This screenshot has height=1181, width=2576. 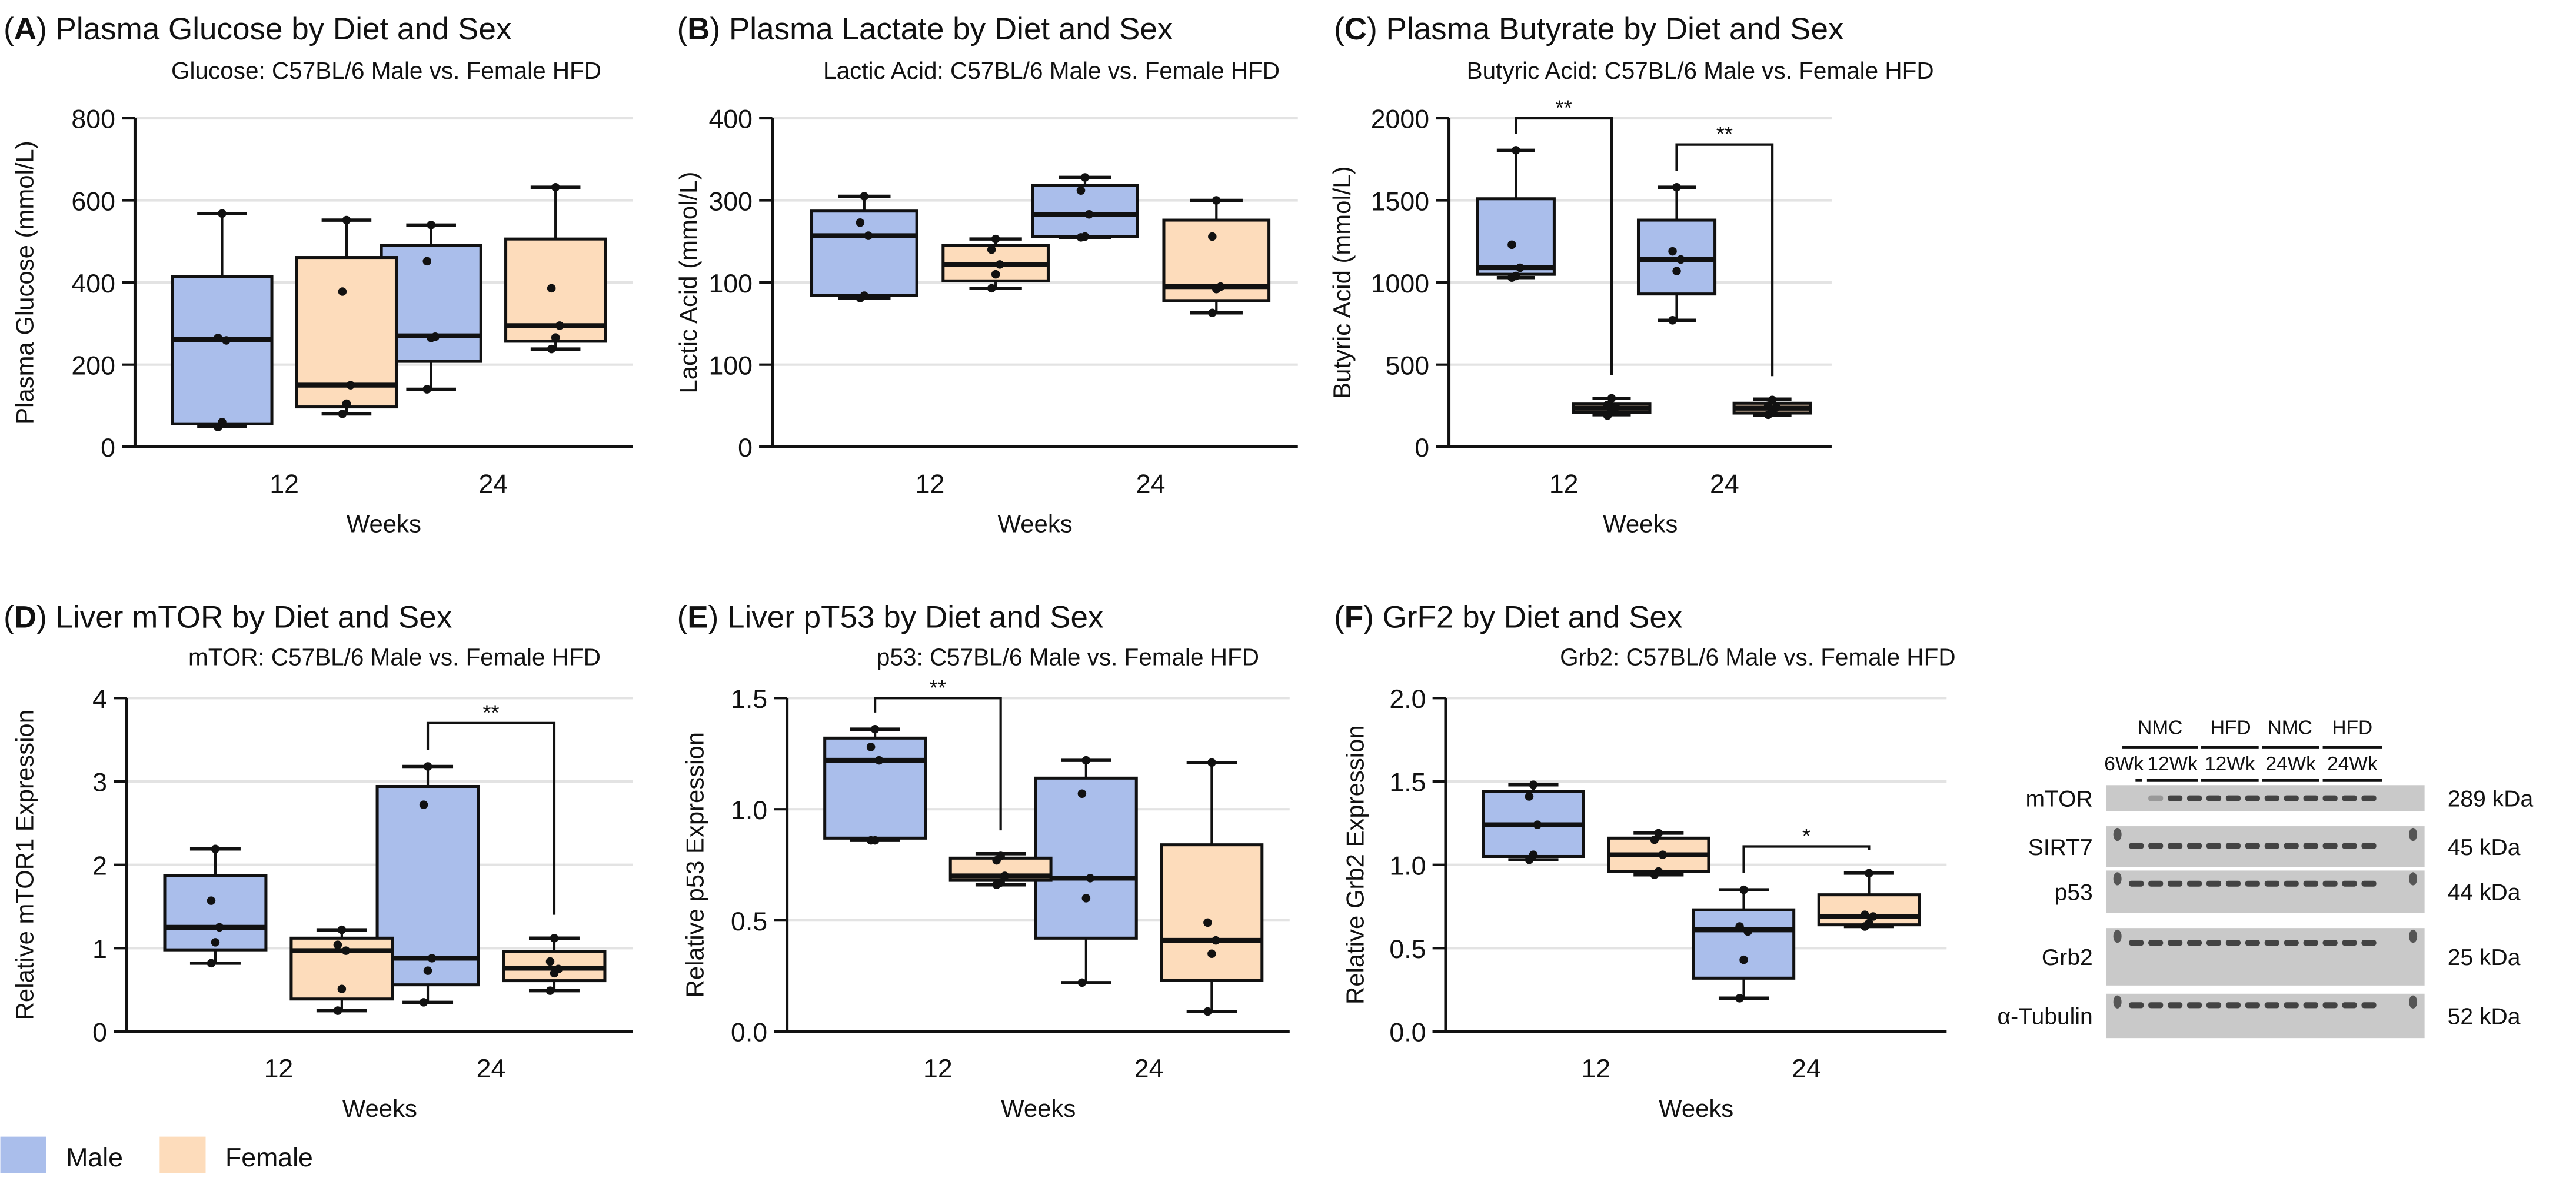 What do you see at coordinates (2060, 847) in the screenshot?
I see `blot-protein-label: SIRT7` at bounding box center [2060, 847].